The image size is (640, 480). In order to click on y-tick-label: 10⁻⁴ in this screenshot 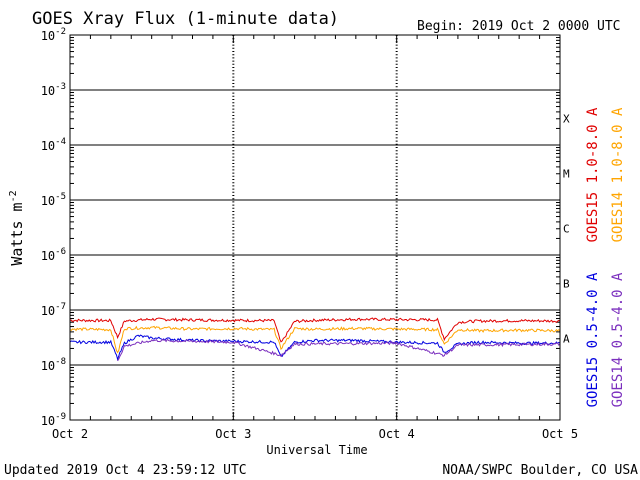, I will do `click(53, 145)`.